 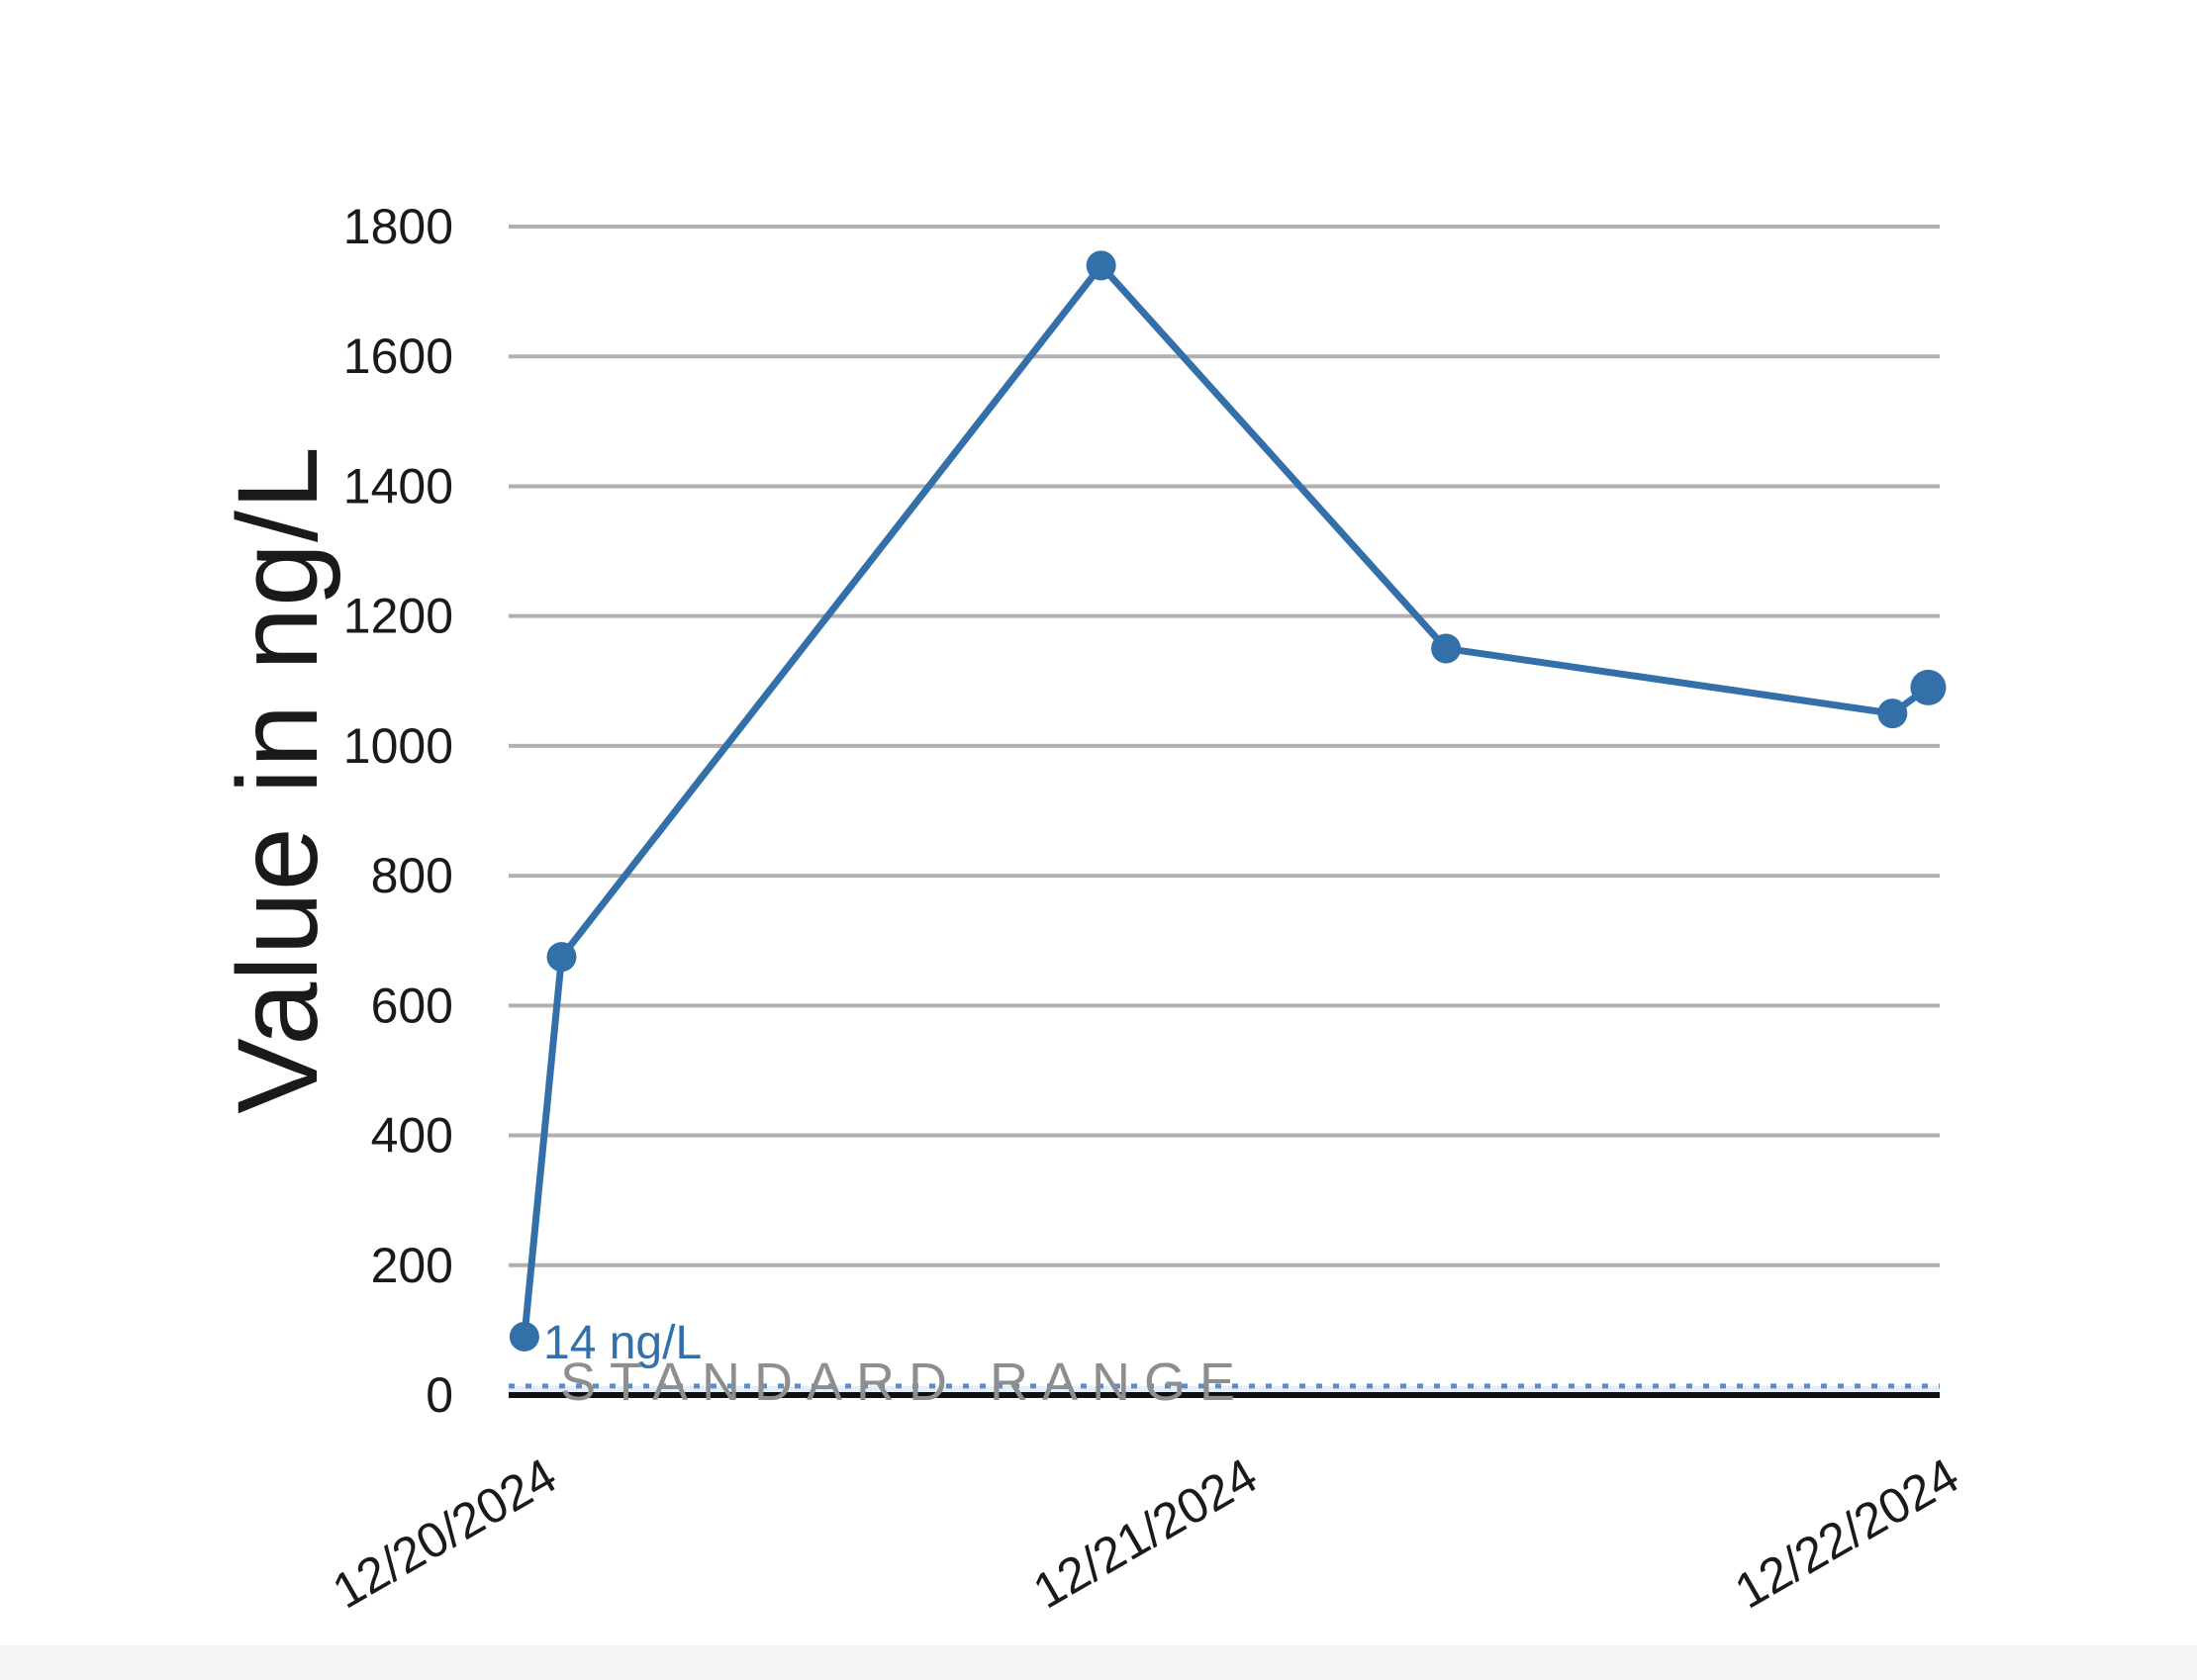 I want to click on y-tick-label: 1800, so click(x=398, y=226).